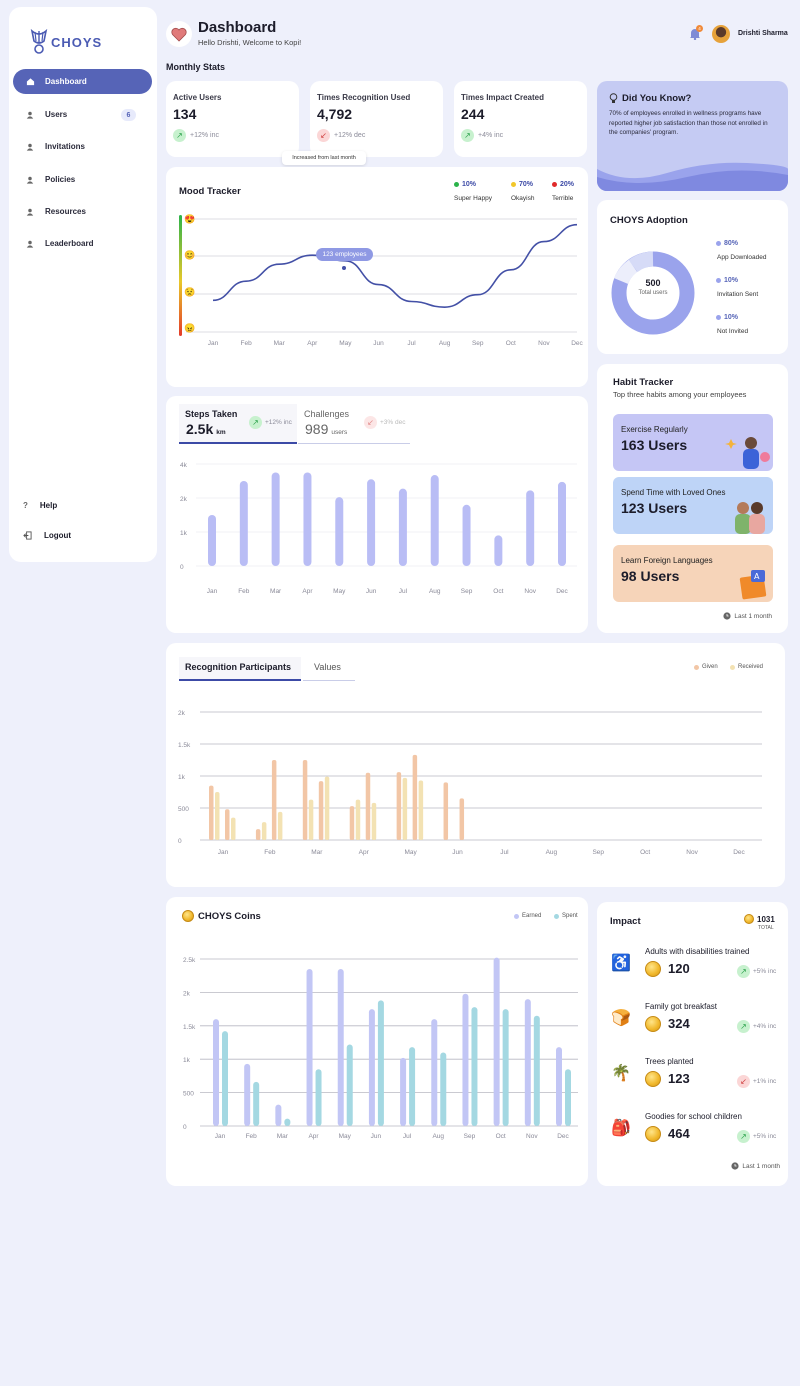 The image size is (800, 1386). Describe the element at coordinates (747, 453) in the screenshot. I see `exercise-illustration-icon` at that location.